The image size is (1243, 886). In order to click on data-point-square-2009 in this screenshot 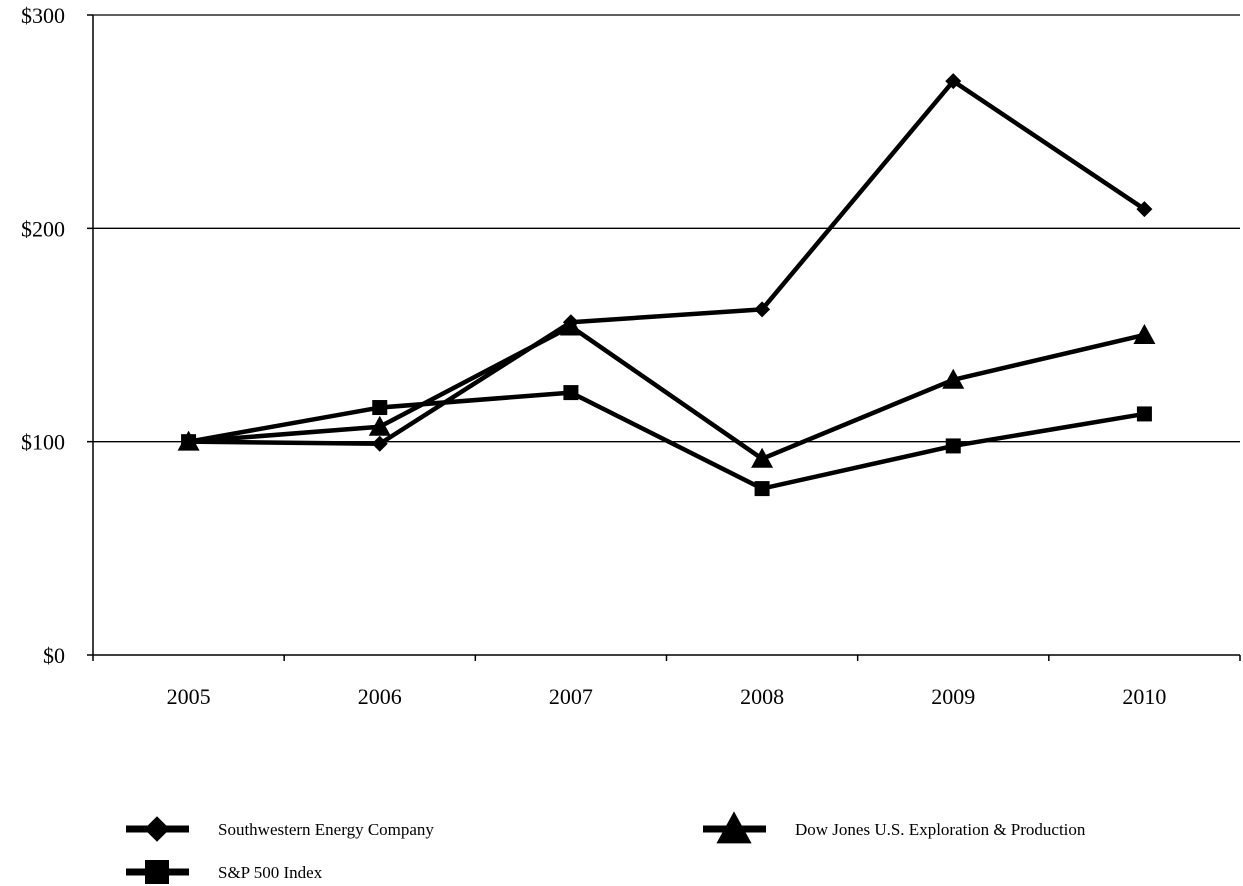, I will do `click(953, 446)`.